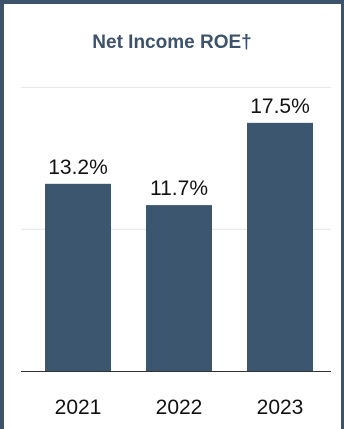 Image resolution: width=344 pixels, height=429 pixels. What do you see at coordinates (2, 214) in the screenshot?
I see `card-border-left` at bounding box center [2, 214].